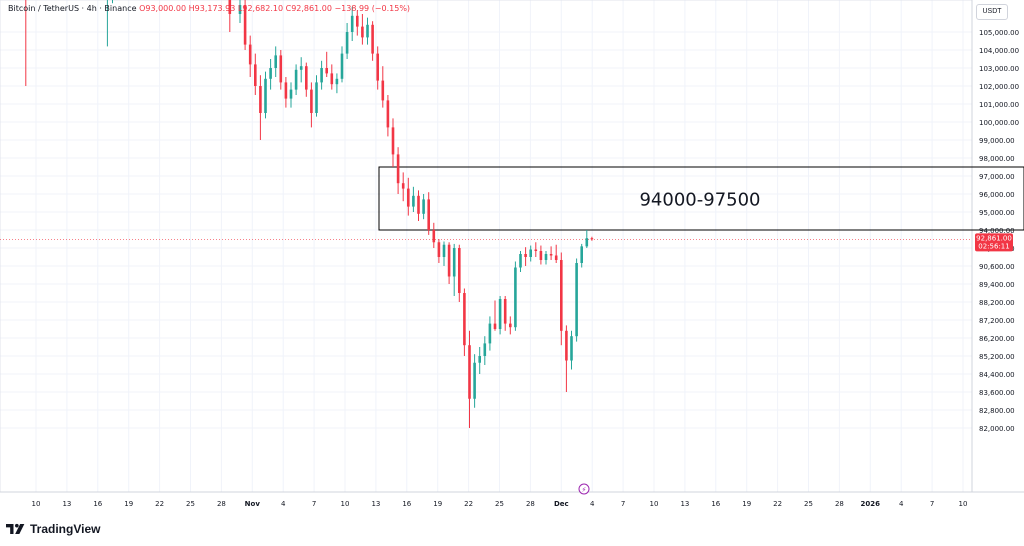 The image size is (1024, 546). I want to click on price-tick-label: 100,000.00, so click(999, 123).